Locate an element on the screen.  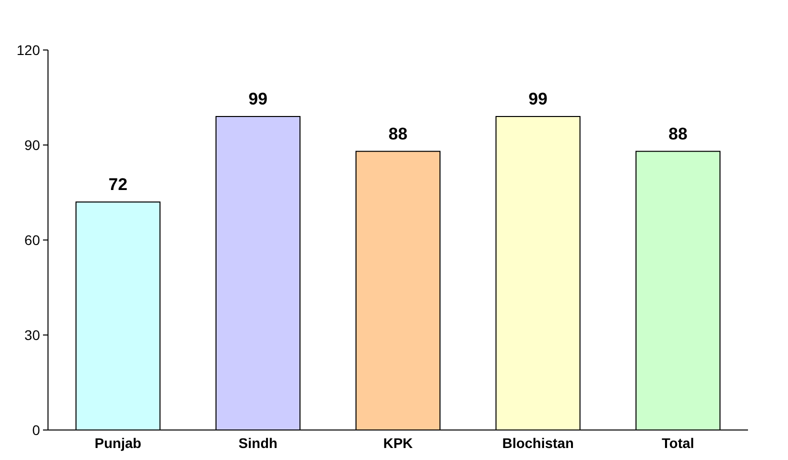
data-label: 72 is located at coordinates (118, 184).